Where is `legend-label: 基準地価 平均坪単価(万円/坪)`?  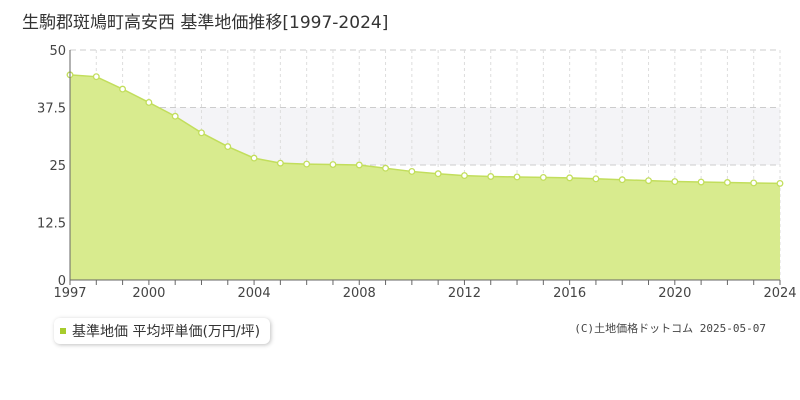 legend-label: 基準地価 平均坪単価(万円/坪) is located at coordinates (166, 332).